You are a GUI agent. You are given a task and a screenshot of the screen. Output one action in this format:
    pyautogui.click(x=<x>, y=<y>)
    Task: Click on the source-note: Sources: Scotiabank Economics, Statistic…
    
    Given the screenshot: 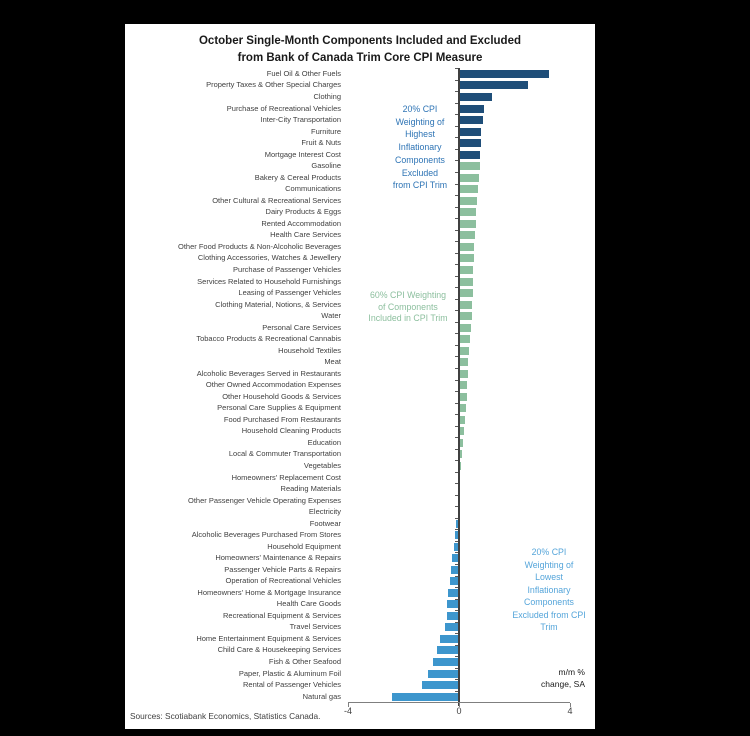 What is the action you would take?
    pyautogui.click(x=225, y=716)
    